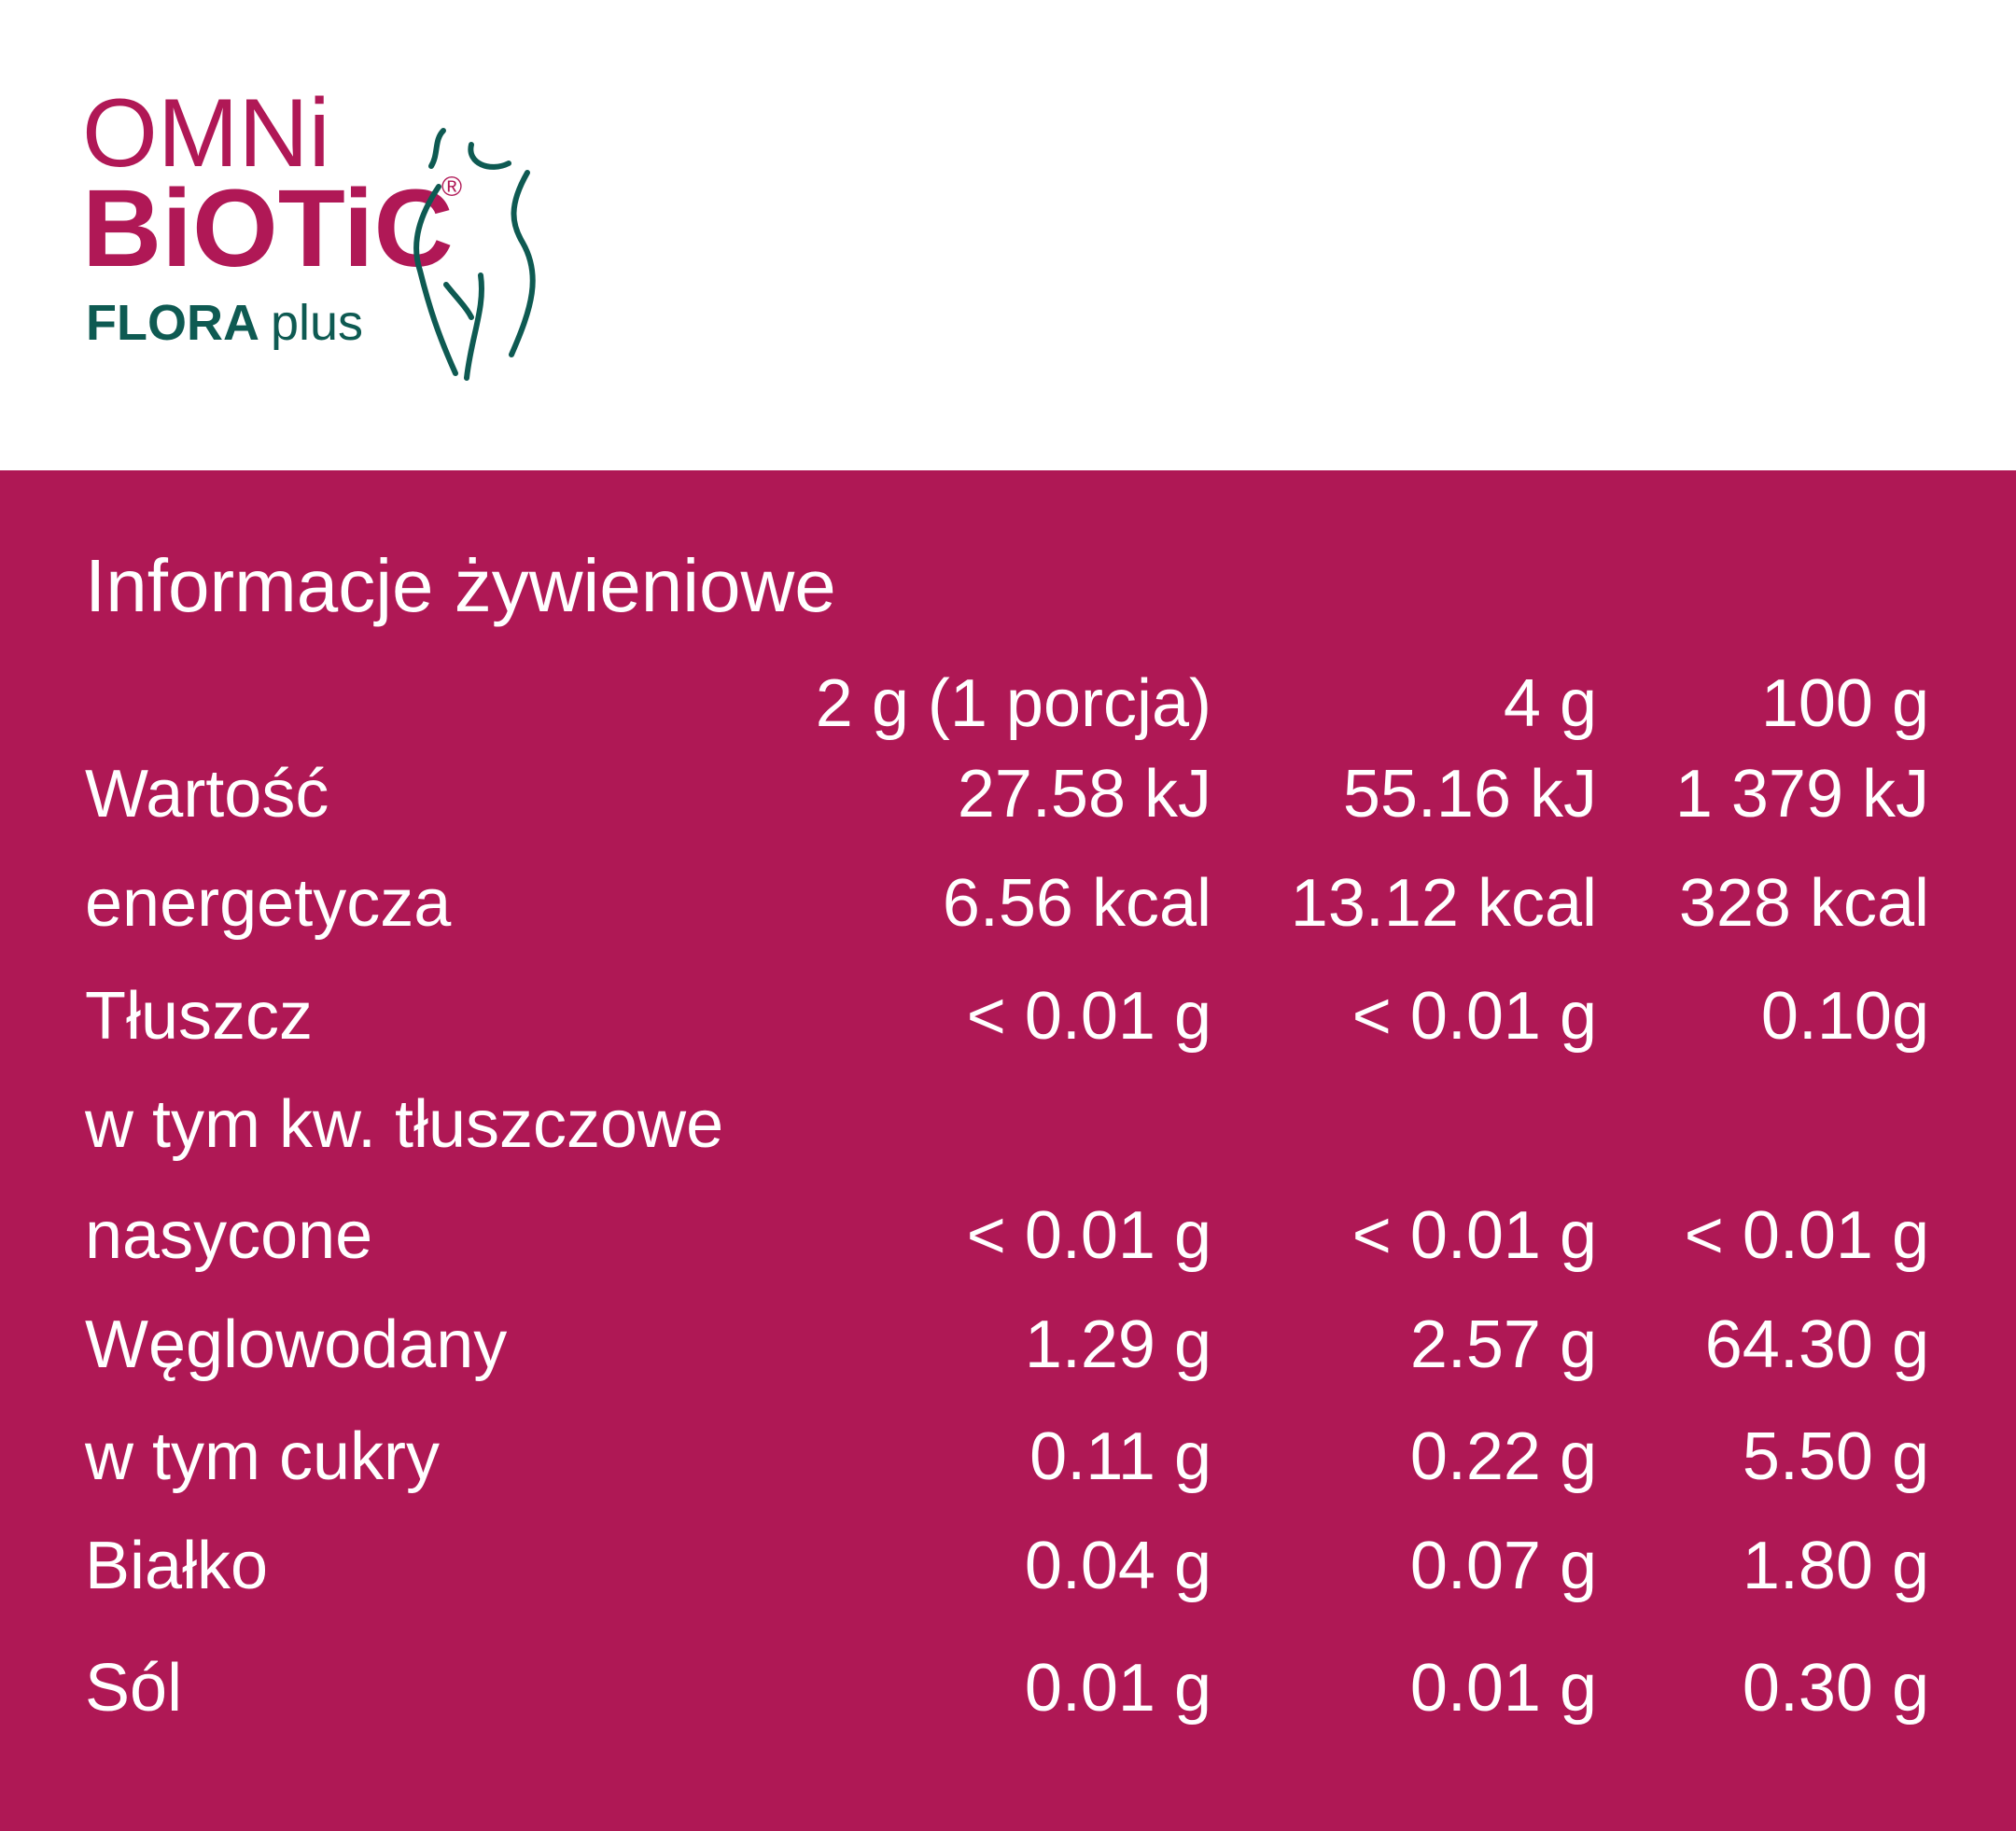 This screenshot has width=2016, height=1831. I want to click on cell-value: 0.22 g, so click(1503, 1456).